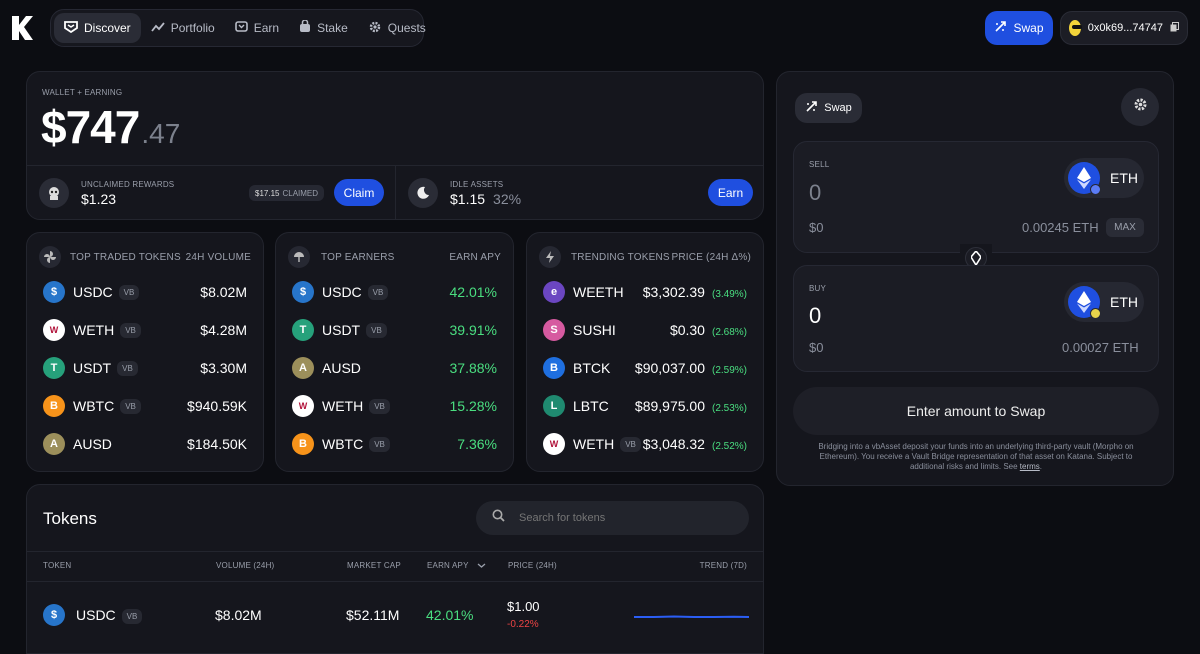 Image resolution: width=1200 pixels, height=654 pixels. I want to click on list-item: S SUSHI $0.30 (2.68%), so click(645, 330).